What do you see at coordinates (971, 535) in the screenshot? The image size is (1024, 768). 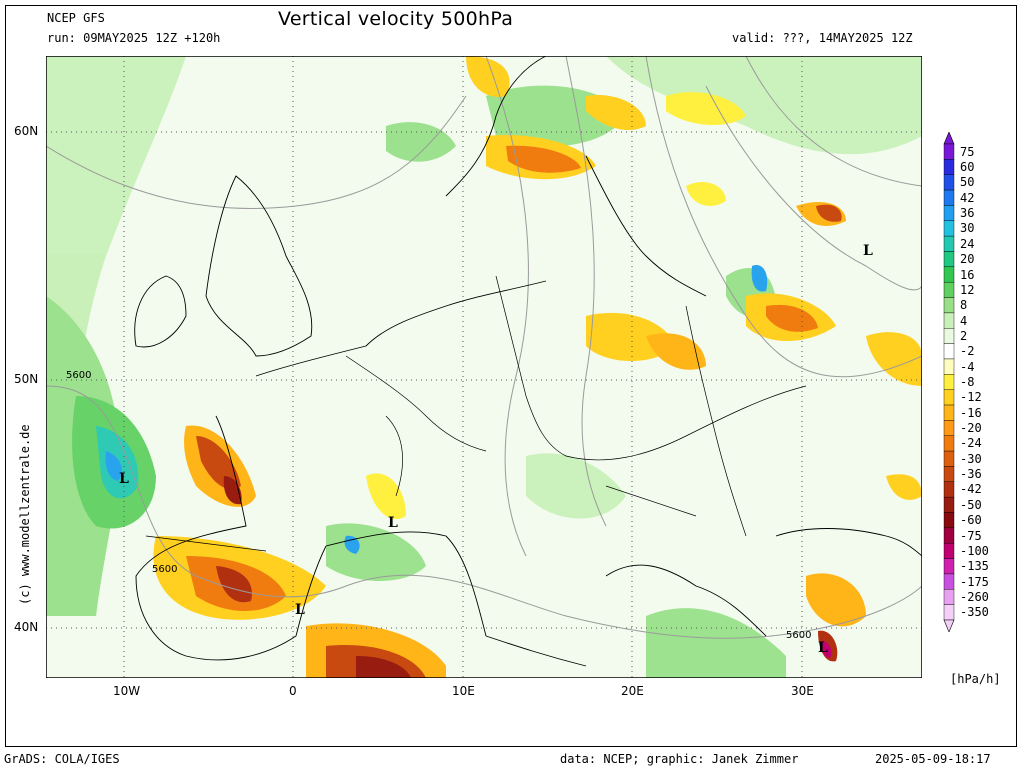 I see `colorbar-label: -75` at bounding box center [971, 535].